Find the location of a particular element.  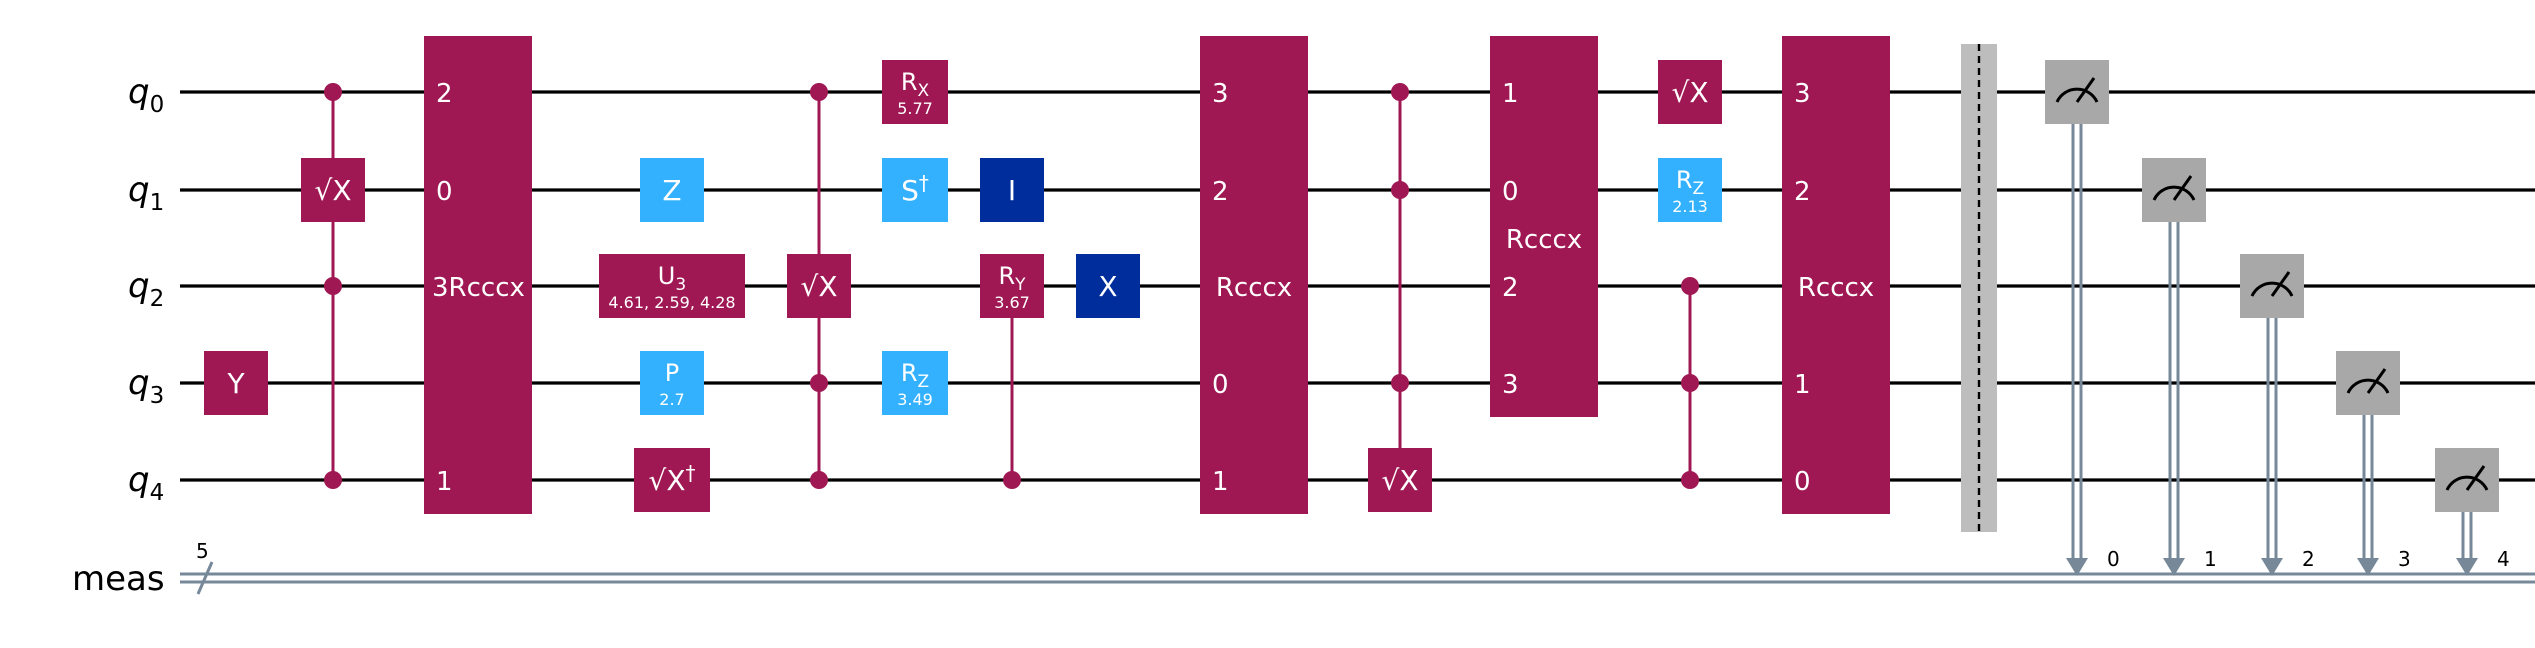

rcccx-c-label: Rcccx is located at coordinates (1544, 240).